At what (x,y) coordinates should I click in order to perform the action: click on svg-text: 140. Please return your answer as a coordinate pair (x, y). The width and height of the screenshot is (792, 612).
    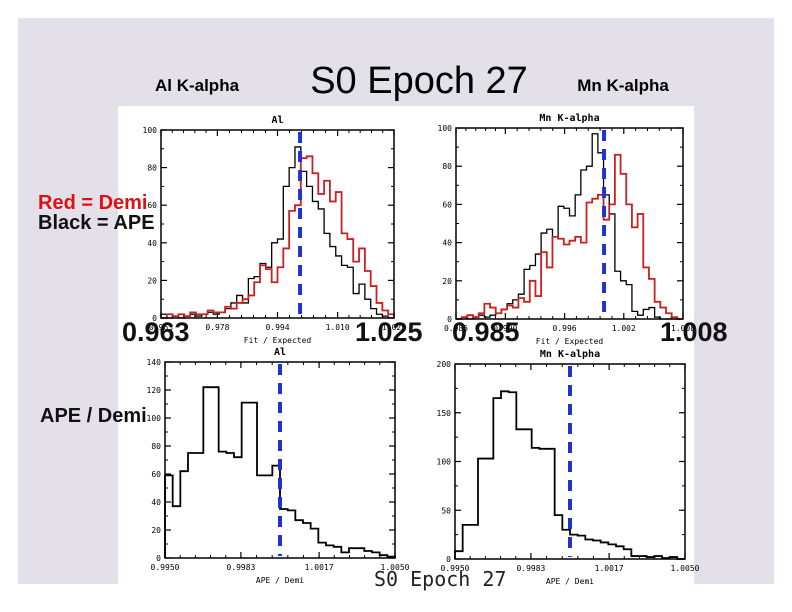
    Looking at the image, I should click on (154, 362).